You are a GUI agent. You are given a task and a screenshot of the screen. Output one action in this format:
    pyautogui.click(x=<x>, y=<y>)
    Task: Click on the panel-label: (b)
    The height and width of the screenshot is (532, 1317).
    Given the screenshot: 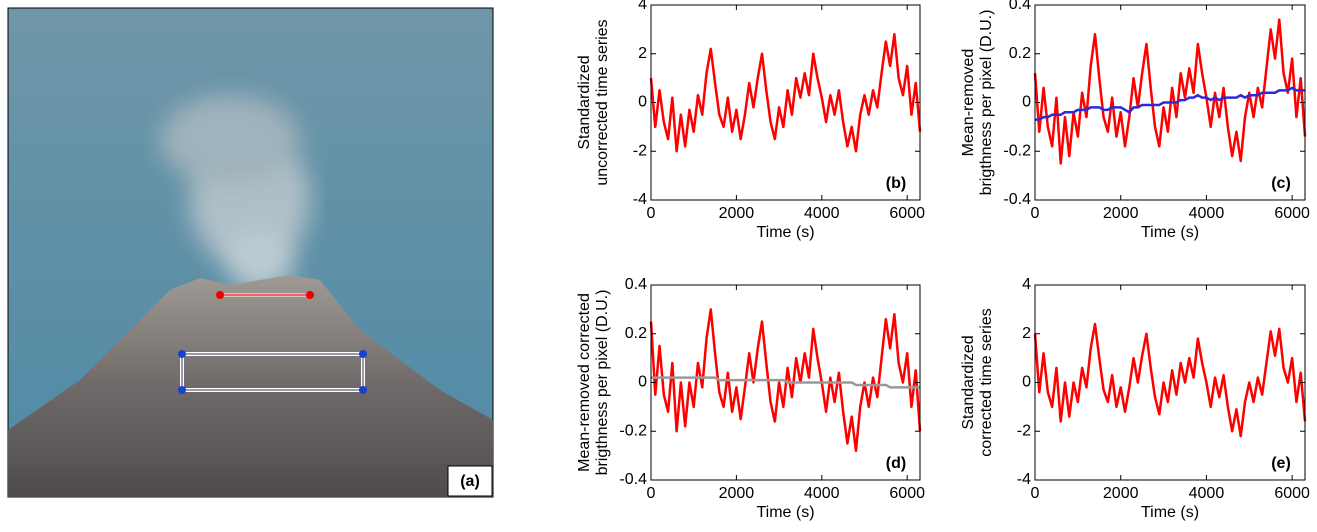 What is the action you would take?
    pyautogui.click(x=896, y=183)
    